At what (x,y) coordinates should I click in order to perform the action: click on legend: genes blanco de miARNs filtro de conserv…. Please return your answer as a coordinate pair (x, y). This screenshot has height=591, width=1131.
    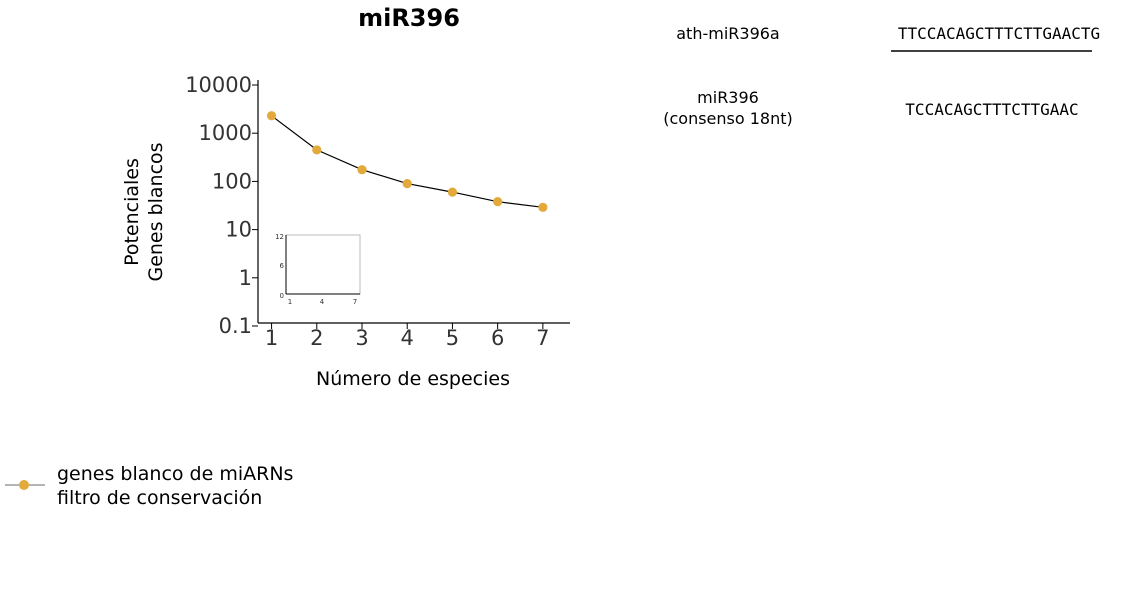
    Looking at the image, I should click on (149, 486).